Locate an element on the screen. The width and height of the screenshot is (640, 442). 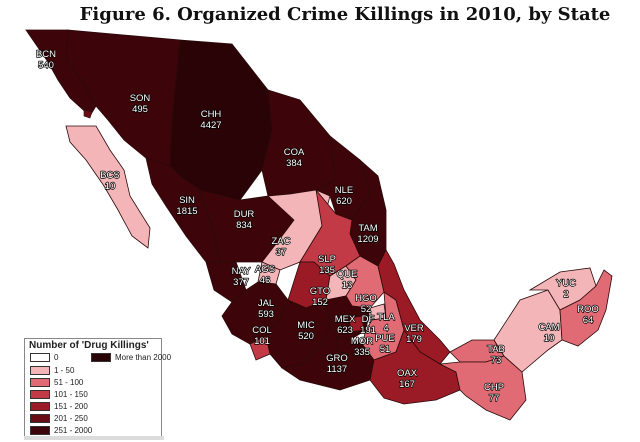
state-code-label: ZAC is located at coordinates (281, 241).